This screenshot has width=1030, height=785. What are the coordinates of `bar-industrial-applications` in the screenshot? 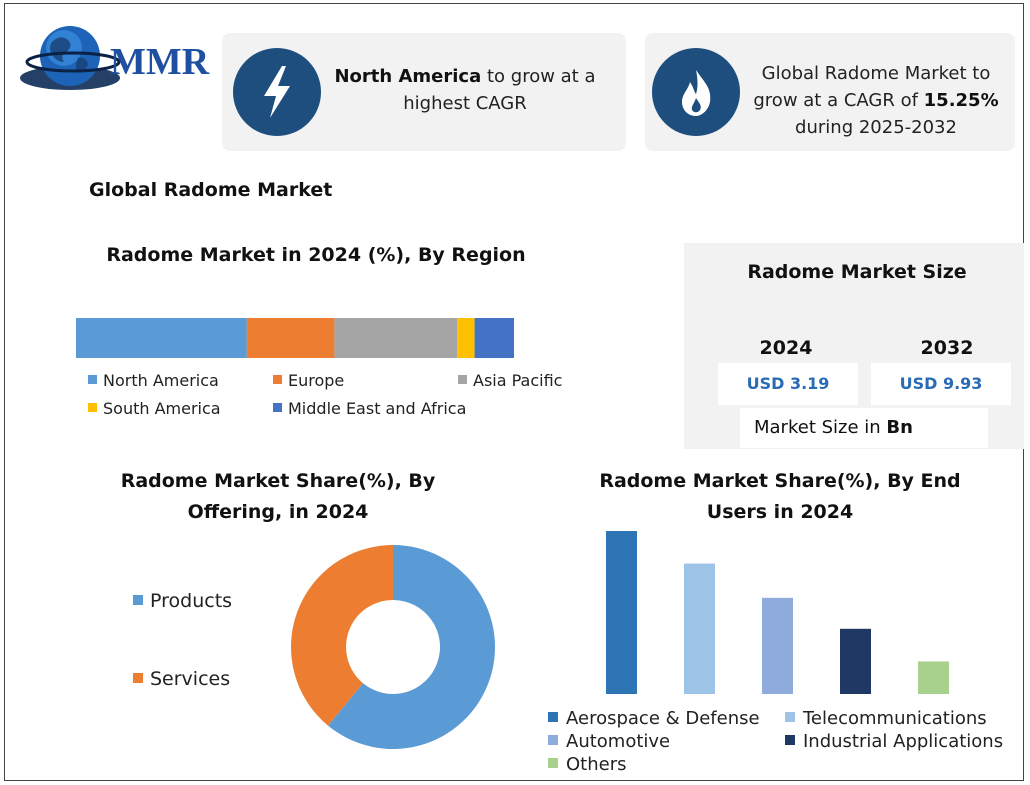 It's located at (855, 661).